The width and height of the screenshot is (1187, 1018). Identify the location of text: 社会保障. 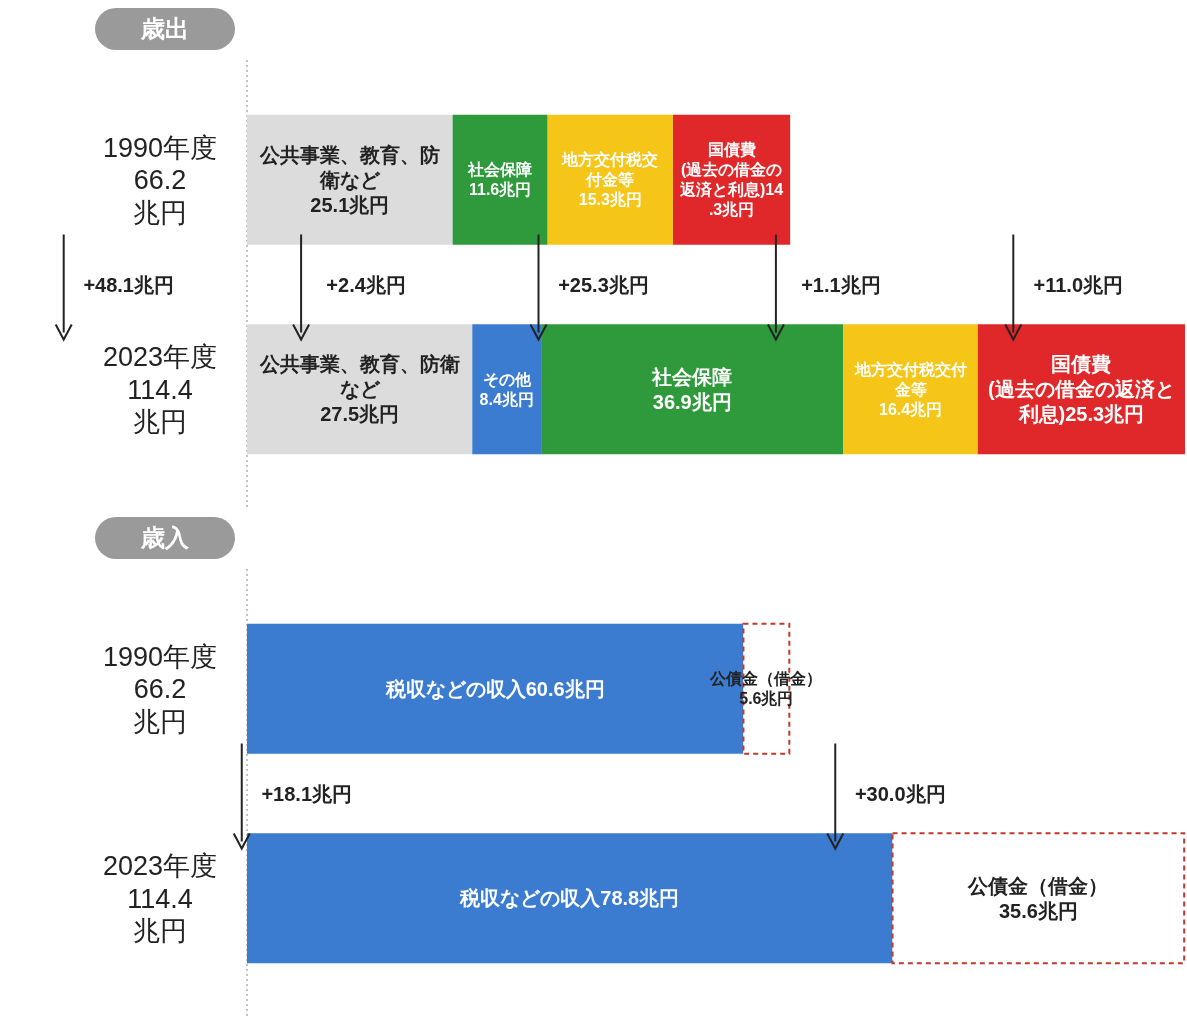
(692, 376).